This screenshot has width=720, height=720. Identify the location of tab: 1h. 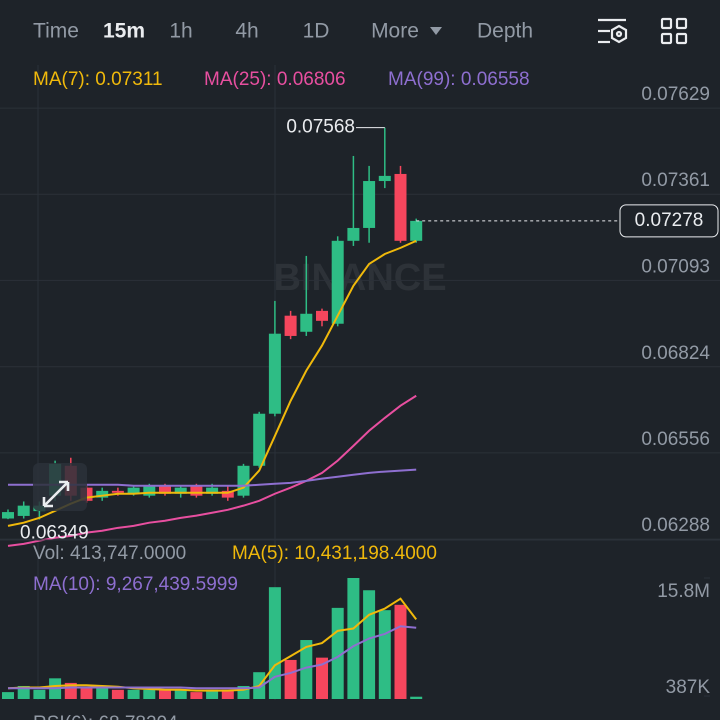
(180, 31).